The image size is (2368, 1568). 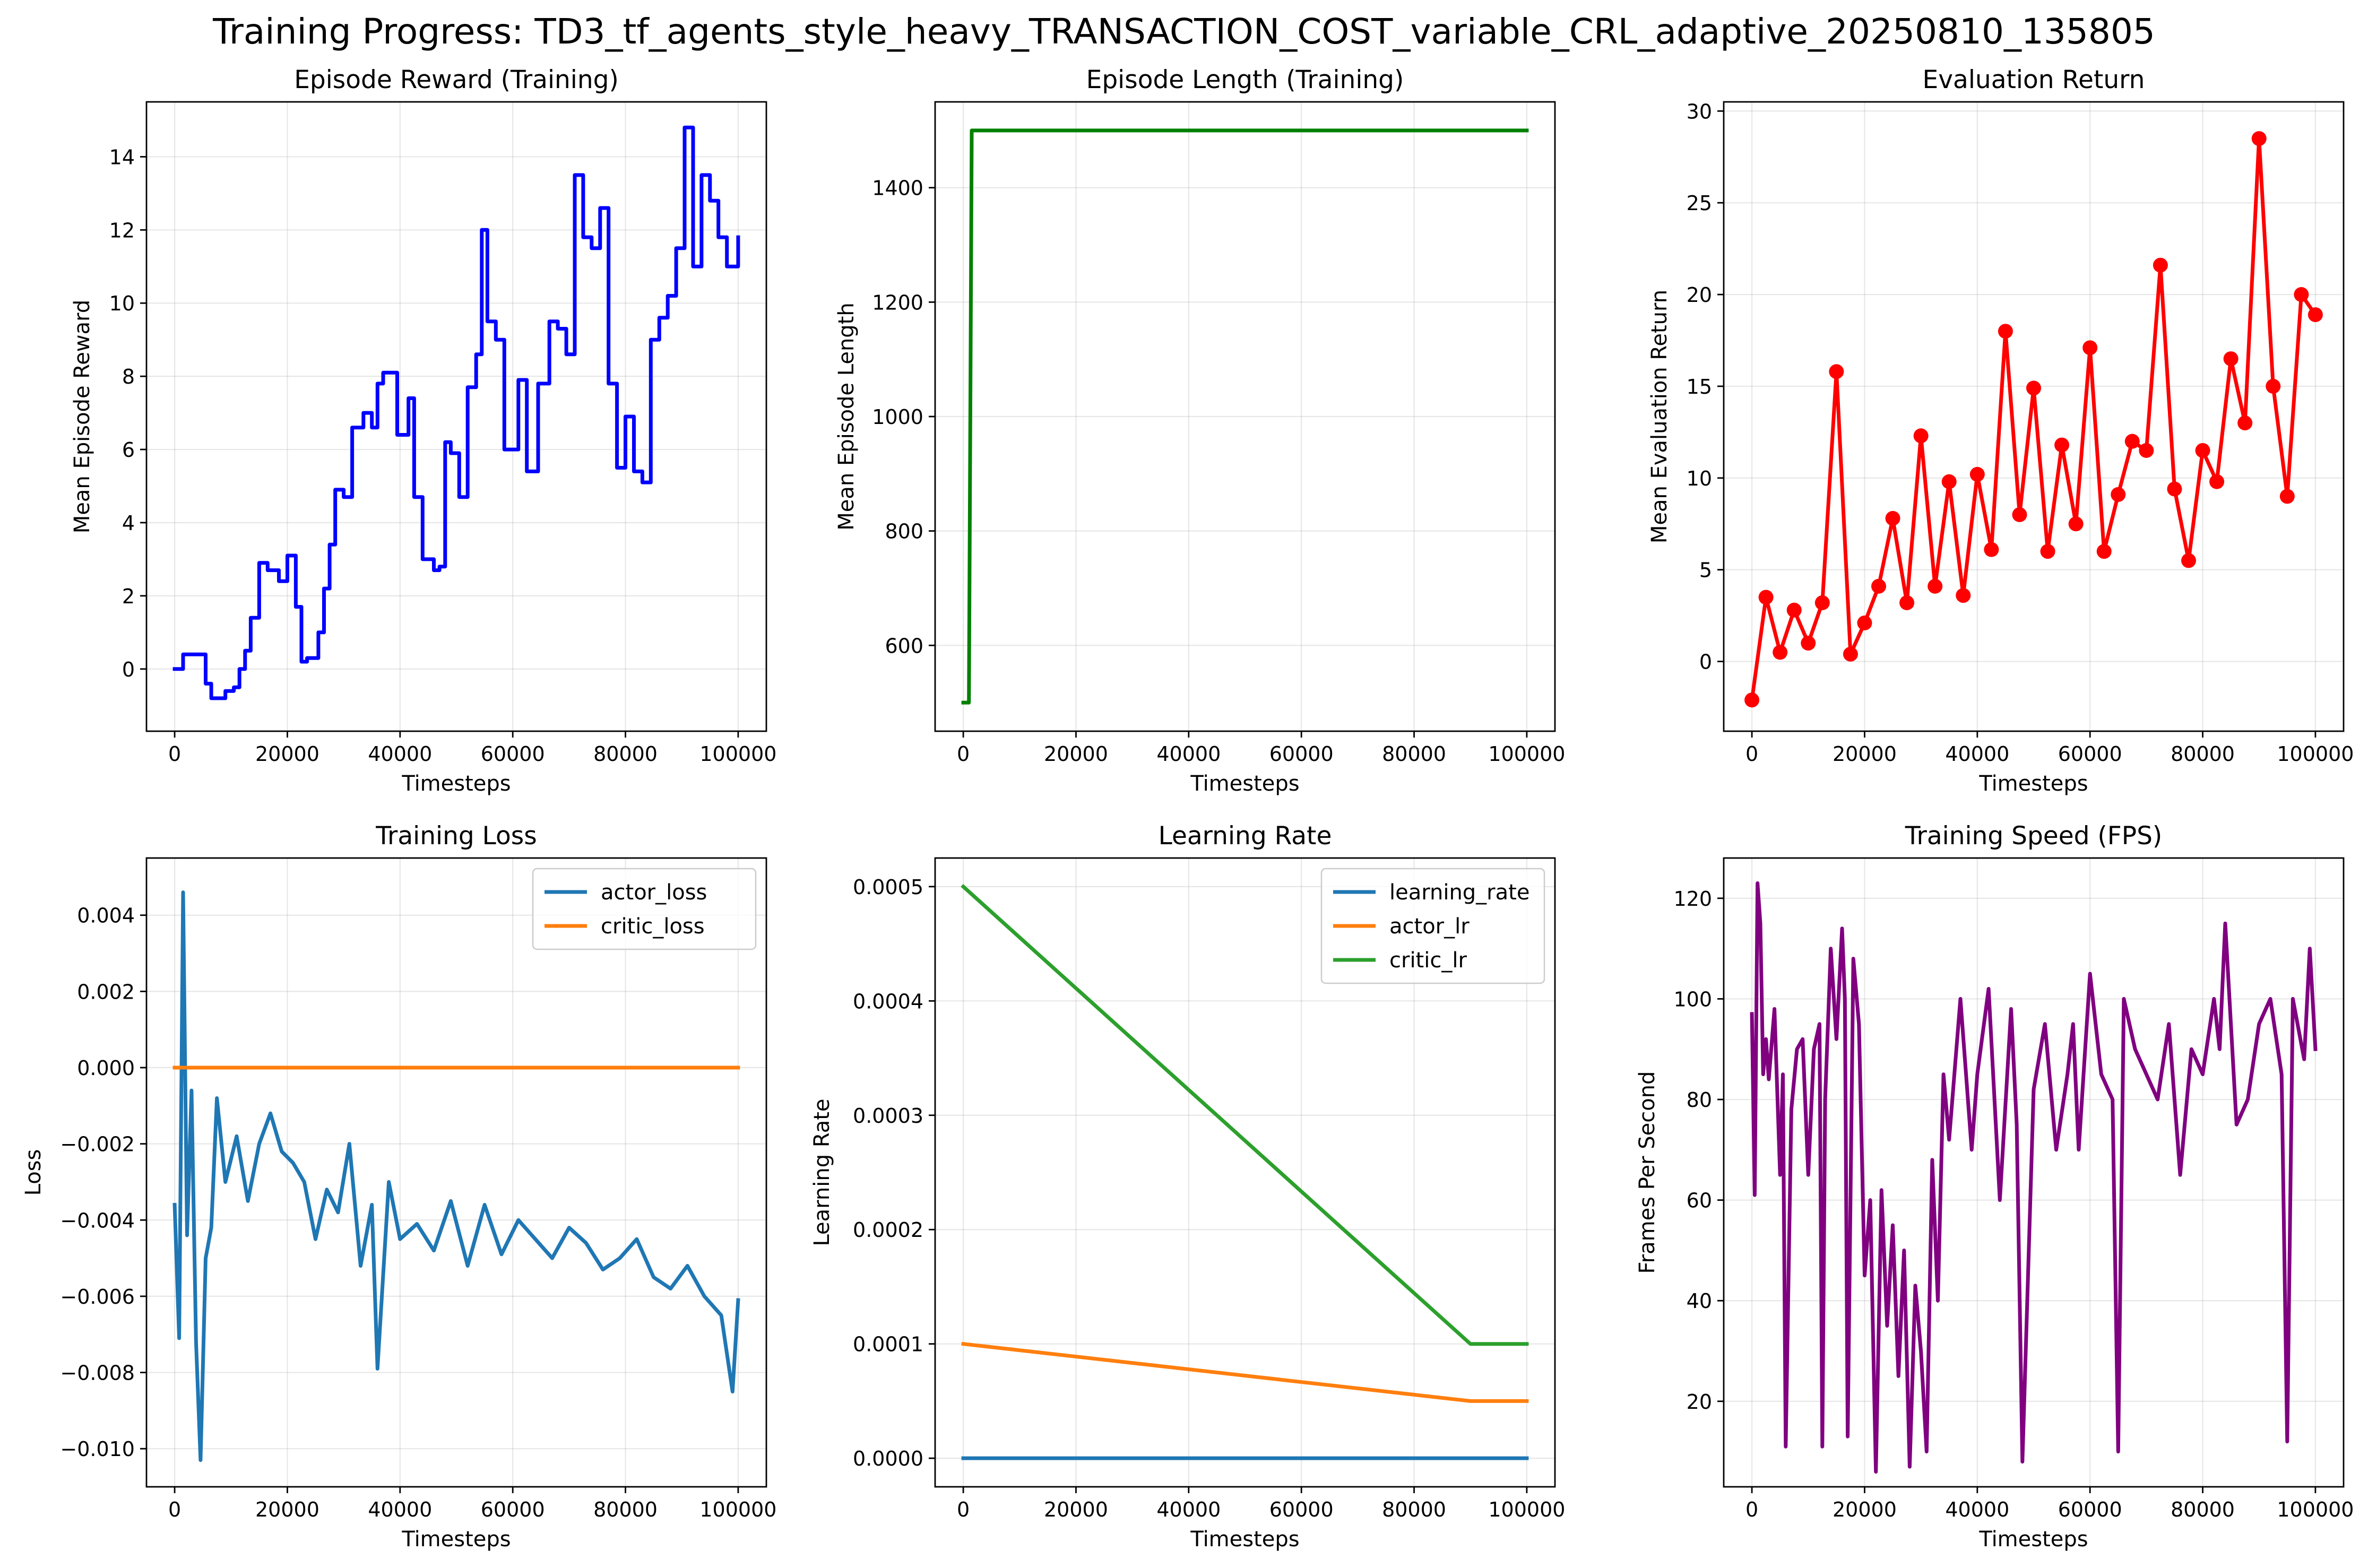 I want to click on y-tick-label: −0.010, so click(x=97, y=1449).